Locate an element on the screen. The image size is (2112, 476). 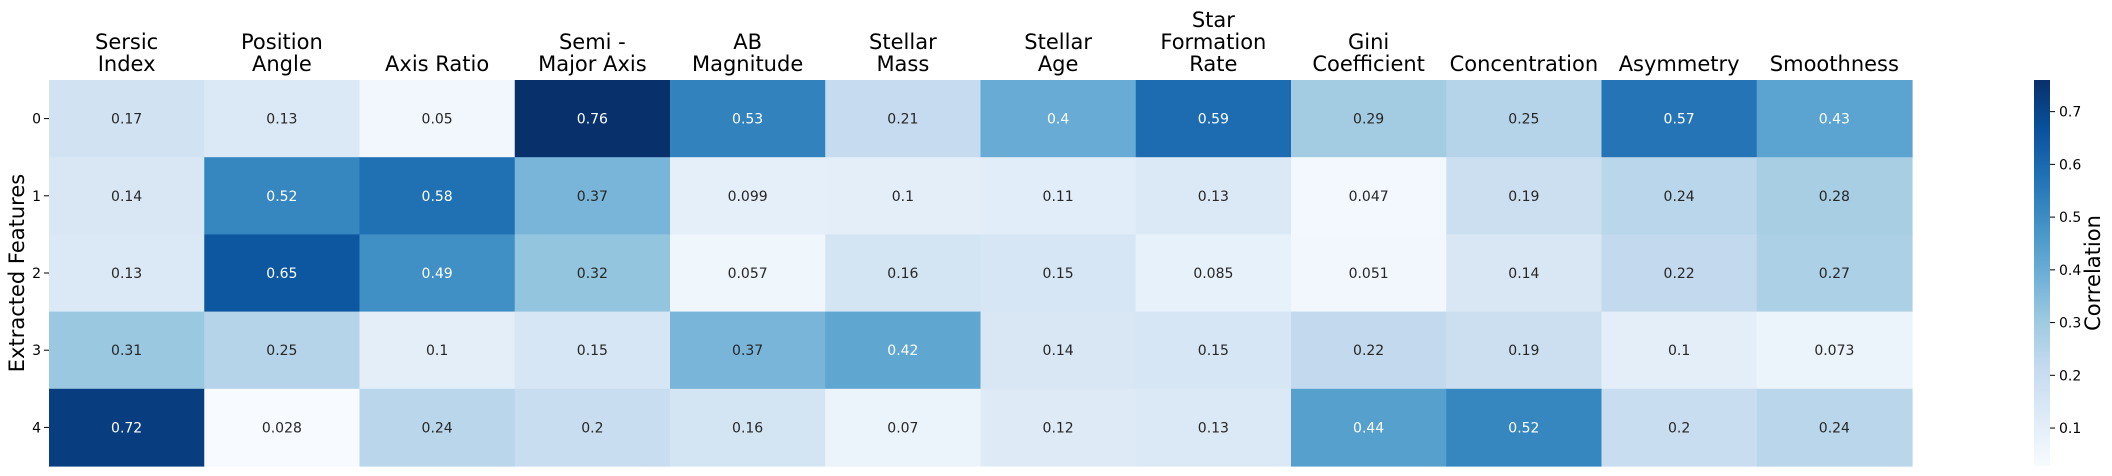
column-label: Mass is located at coordinates (902, 64).